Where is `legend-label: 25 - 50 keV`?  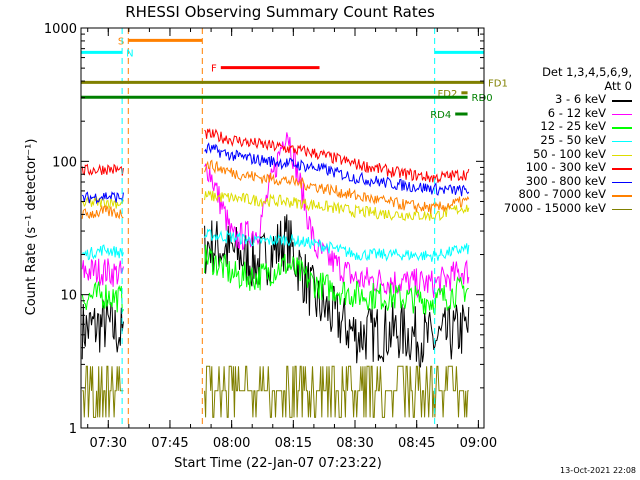 legend-label: 25 - 50 keV is located at coordinates (573, 139).